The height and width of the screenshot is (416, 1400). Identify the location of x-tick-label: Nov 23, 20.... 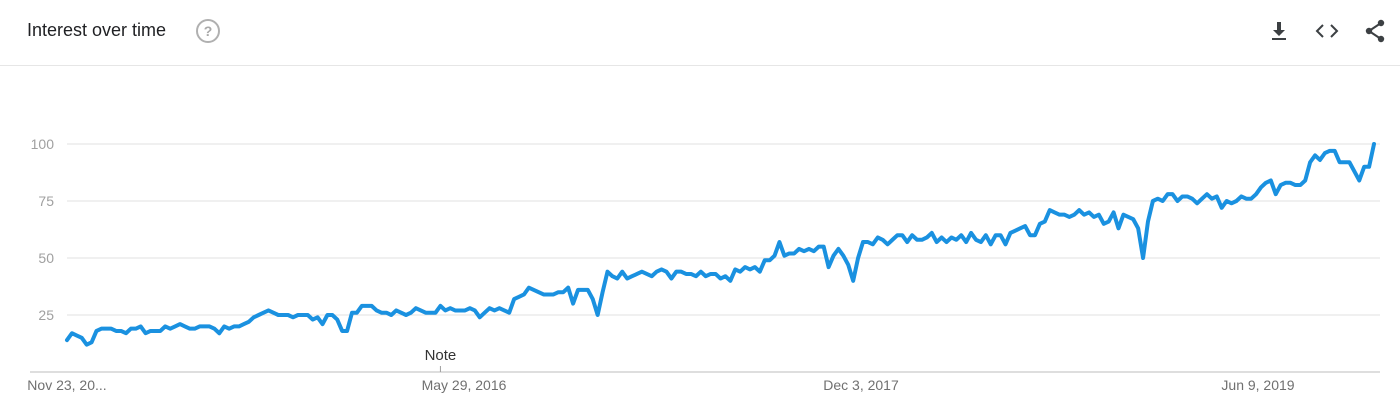
(66, 385).